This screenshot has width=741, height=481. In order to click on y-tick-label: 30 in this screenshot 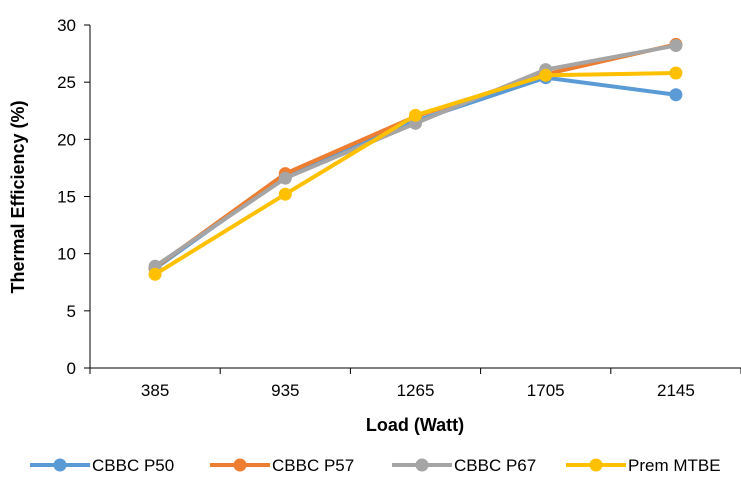, I will do `click(66, 25)`.